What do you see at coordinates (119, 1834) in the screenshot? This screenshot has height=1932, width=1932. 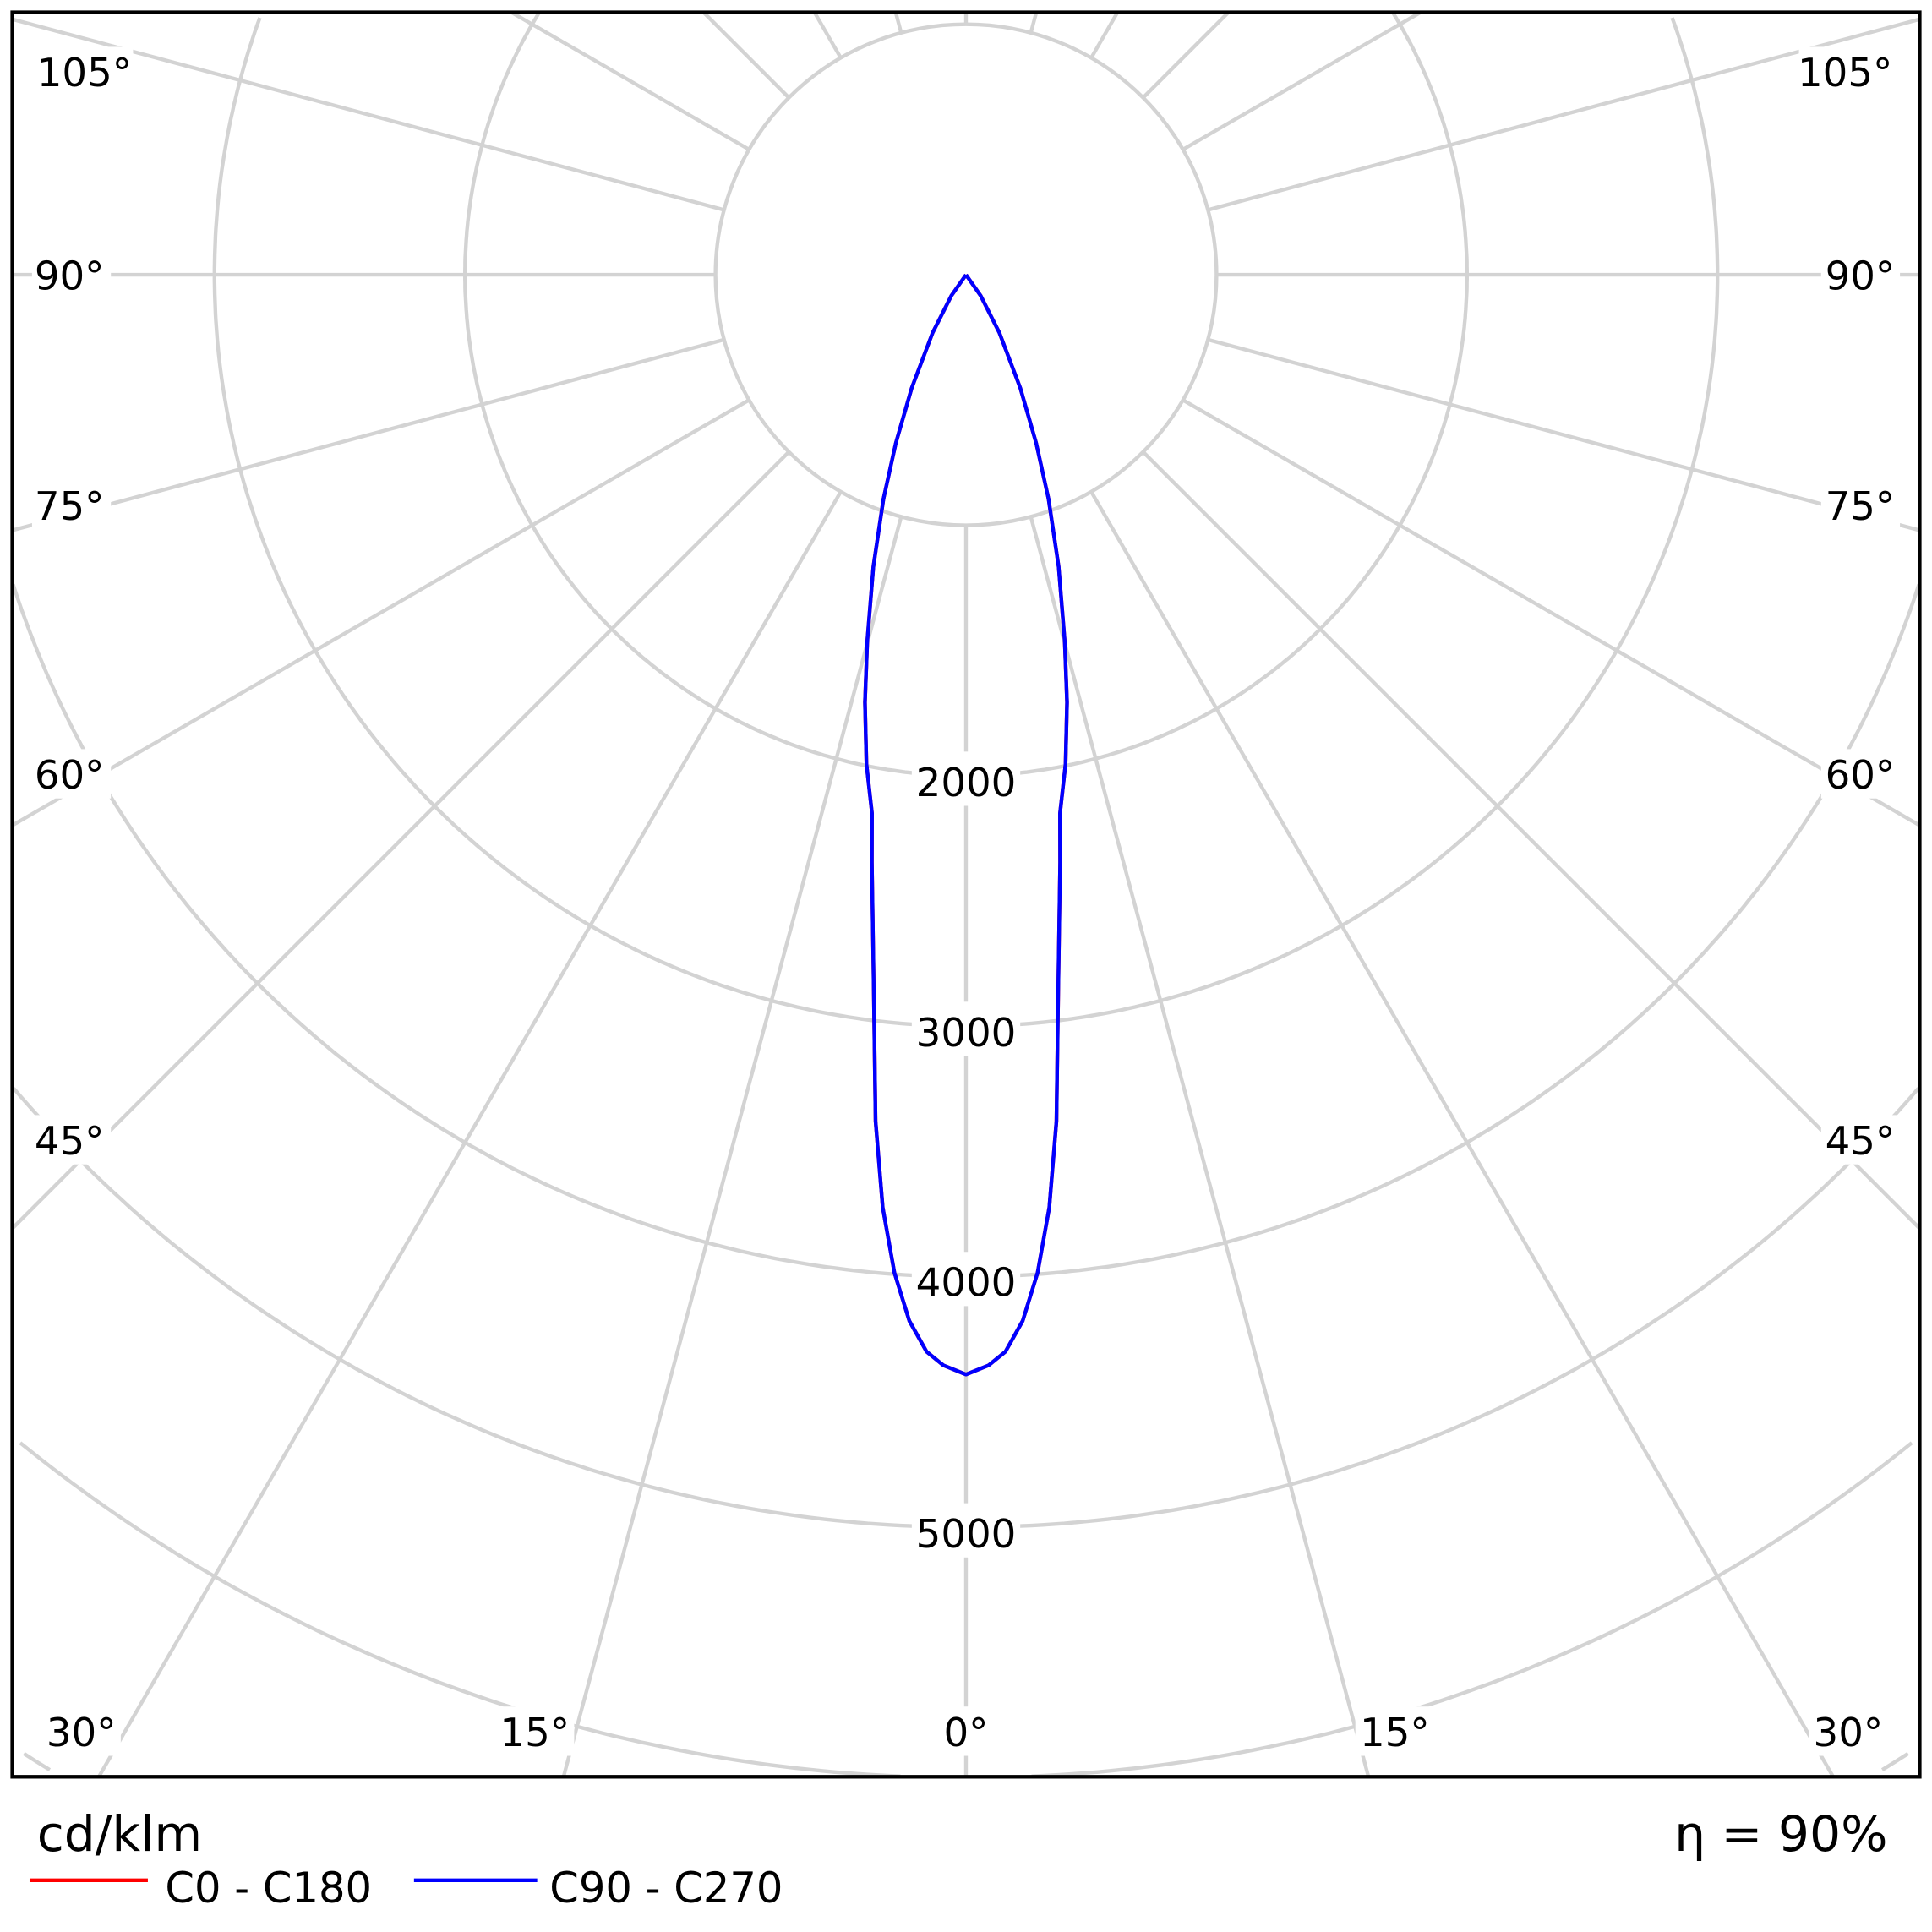 I see `unit-label: cd/klm` at bounding box center [119, 1834].